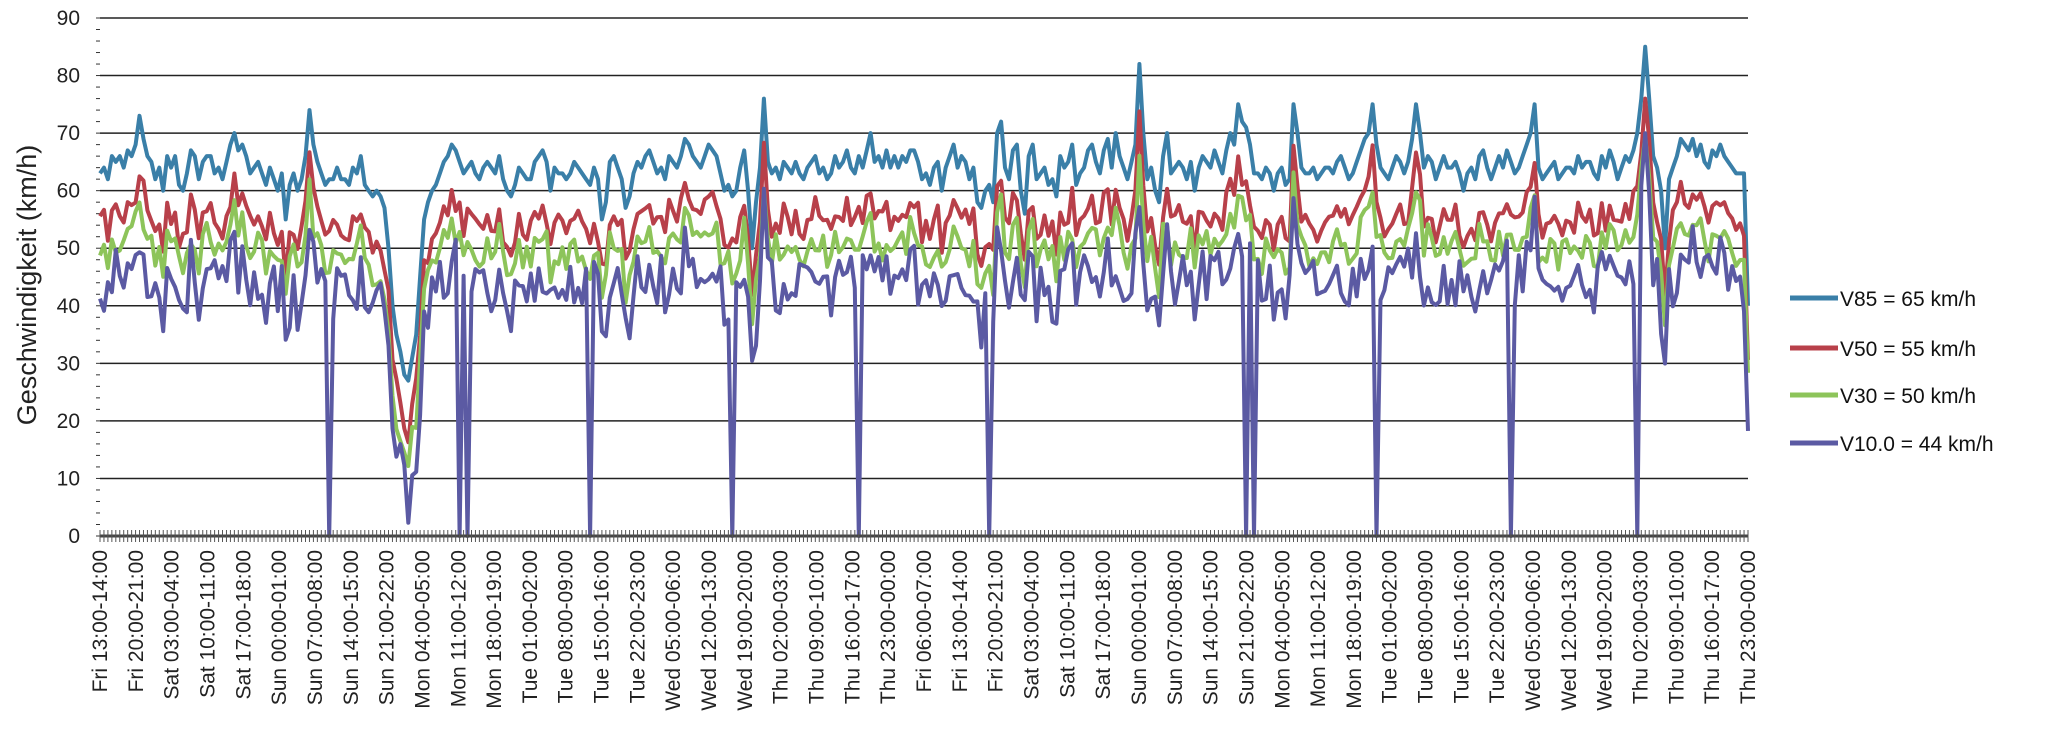 The width and height of the screenshot is (2046, 734). I want to click on y-tick-label: 60, so click(68, 191).